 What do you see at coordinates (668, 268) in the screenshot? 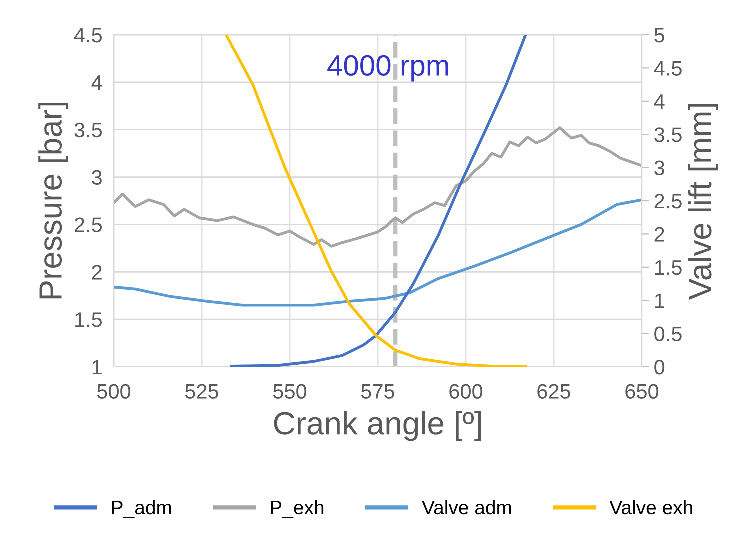
I see `y2-tick-label: 1.5` at bounding box center [668, 268].